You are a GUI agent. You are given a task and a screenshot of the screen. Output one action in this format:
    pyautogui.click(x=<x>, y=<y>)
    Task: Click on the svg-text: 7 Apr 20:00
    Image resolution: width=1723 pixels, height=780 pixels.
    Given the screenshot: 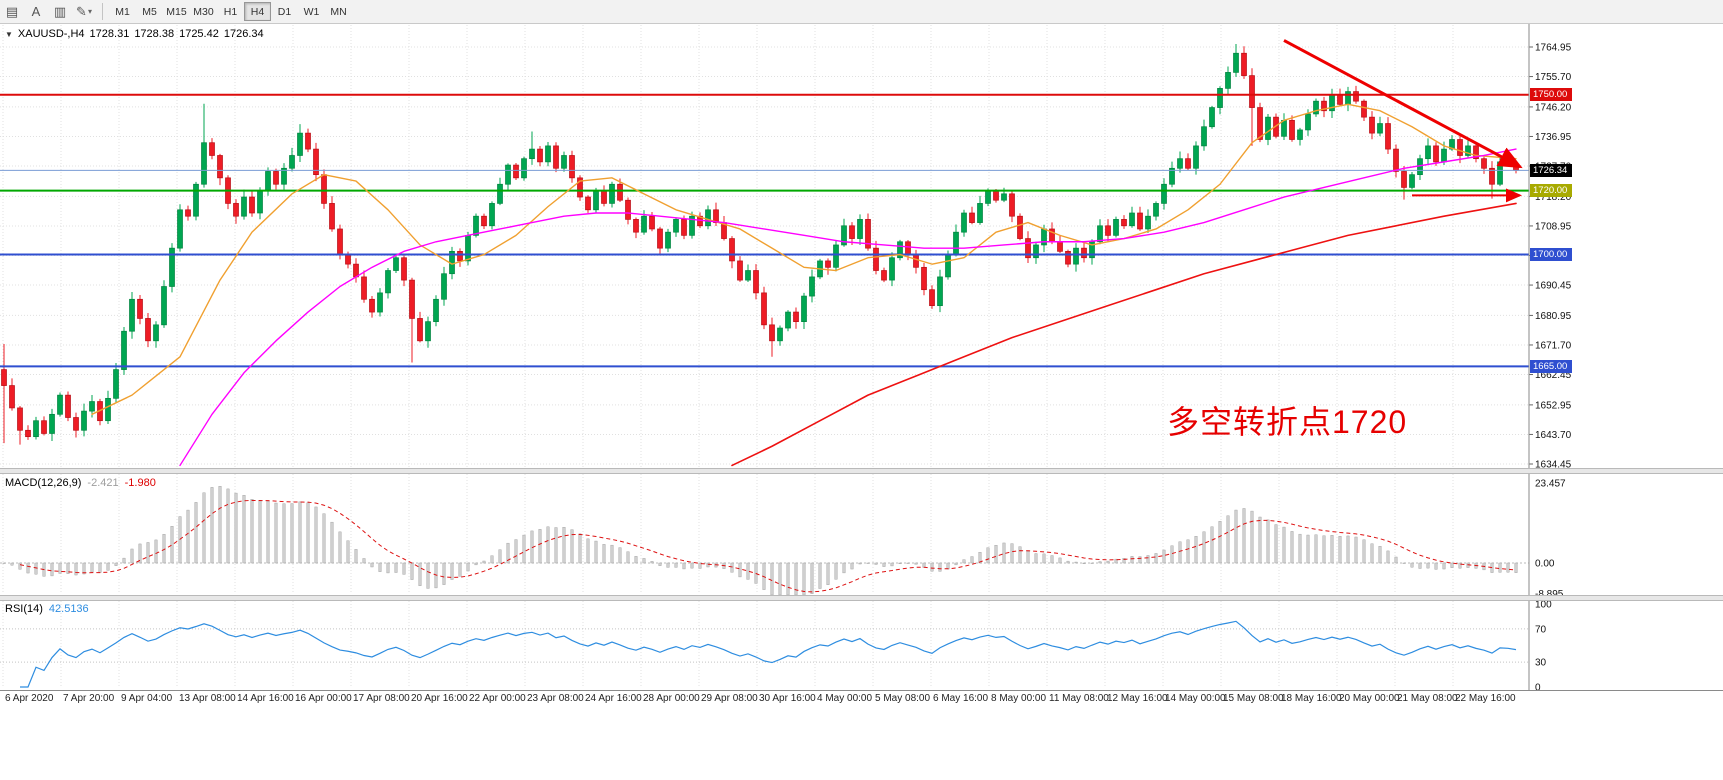 What is the action you would take?
    pyautogui.click(x=89, y=698)
    